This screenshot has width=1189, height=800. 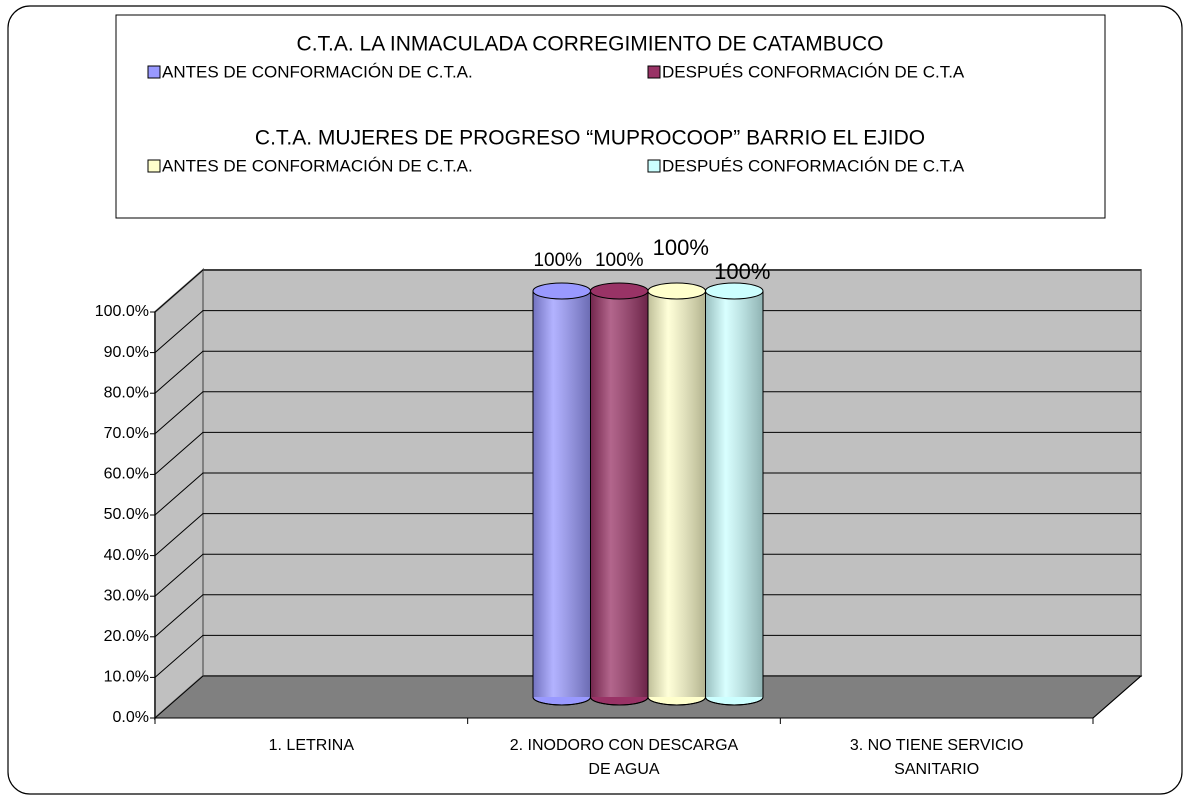 What do you see at coordinates (126, 555) in the screenshot?
I see `y-tick-label: 40.0%` at bounding box center [126, 555].